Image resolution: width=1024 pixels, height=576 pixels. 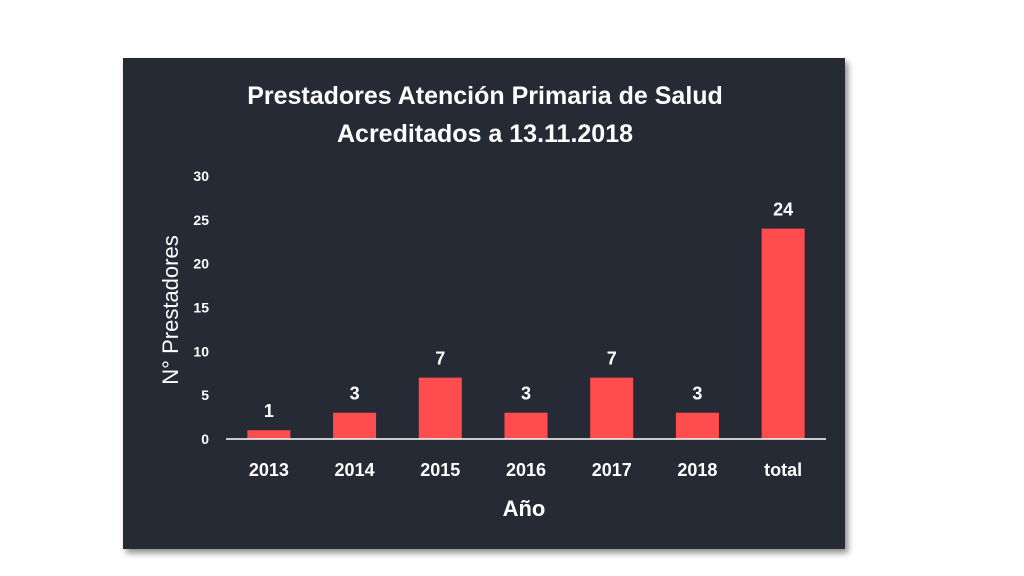 I want to click on x-axis-label: Año, so click(x=524, y=508).